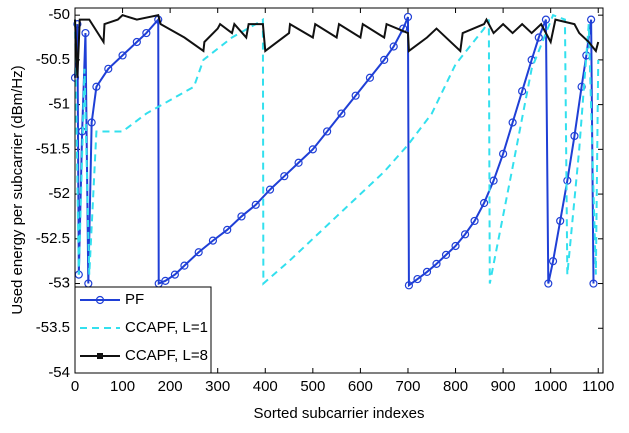 This screenshot has width=629, height=433. What do you see at coordinates (339, 413) in the screenshot?
I see `x-axis-label: Sorted subcarrier indexes` at bounding box center [339, 413].